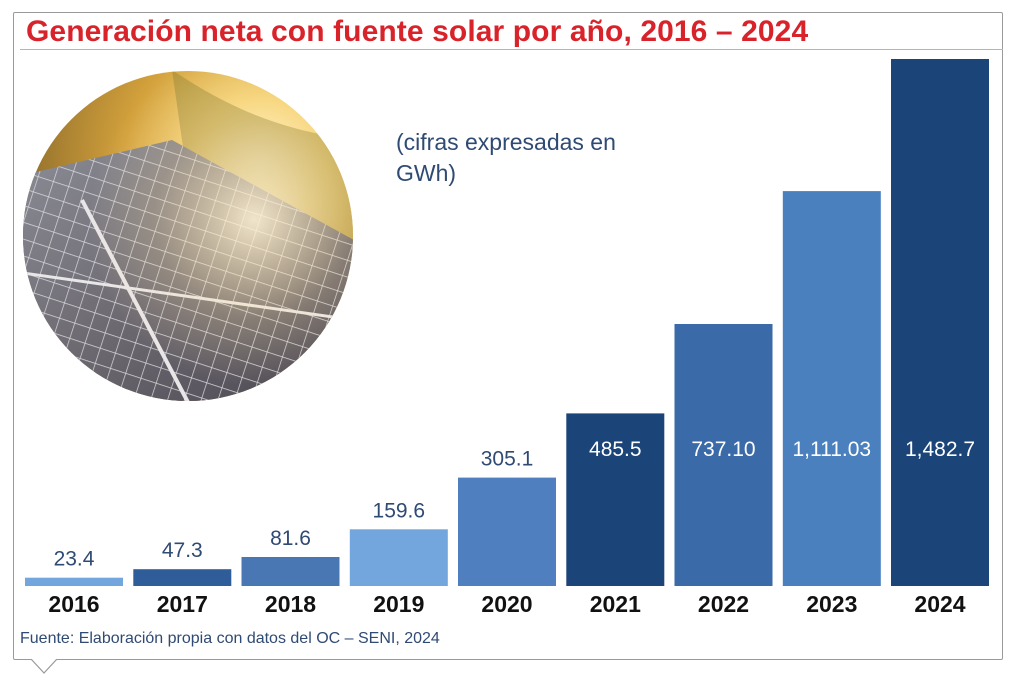 This screenshot has height=682, width=1024. Describe the element at coordinates (398, 557) in the screenshot. I see `bar-2019` at that location.